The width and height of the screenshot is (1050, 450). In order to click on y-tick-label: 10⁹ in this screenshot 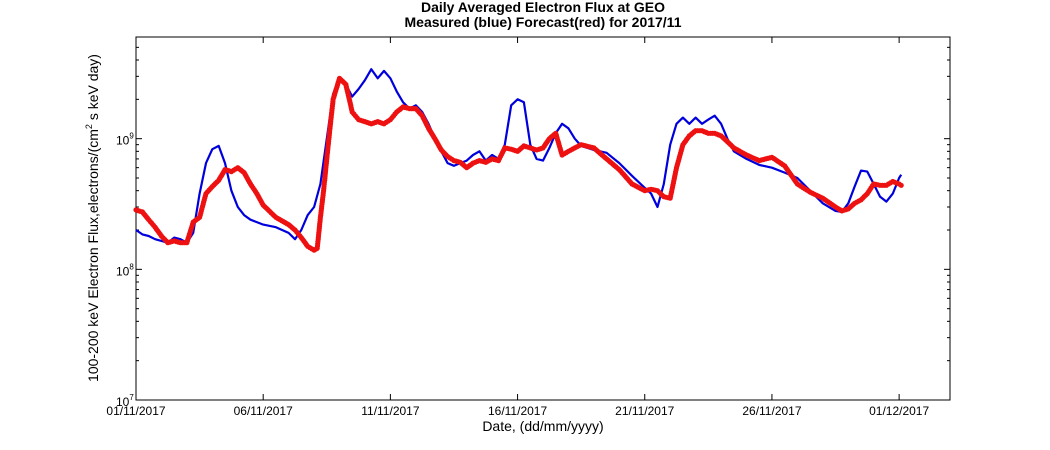, I will do `click(125, 140)`.